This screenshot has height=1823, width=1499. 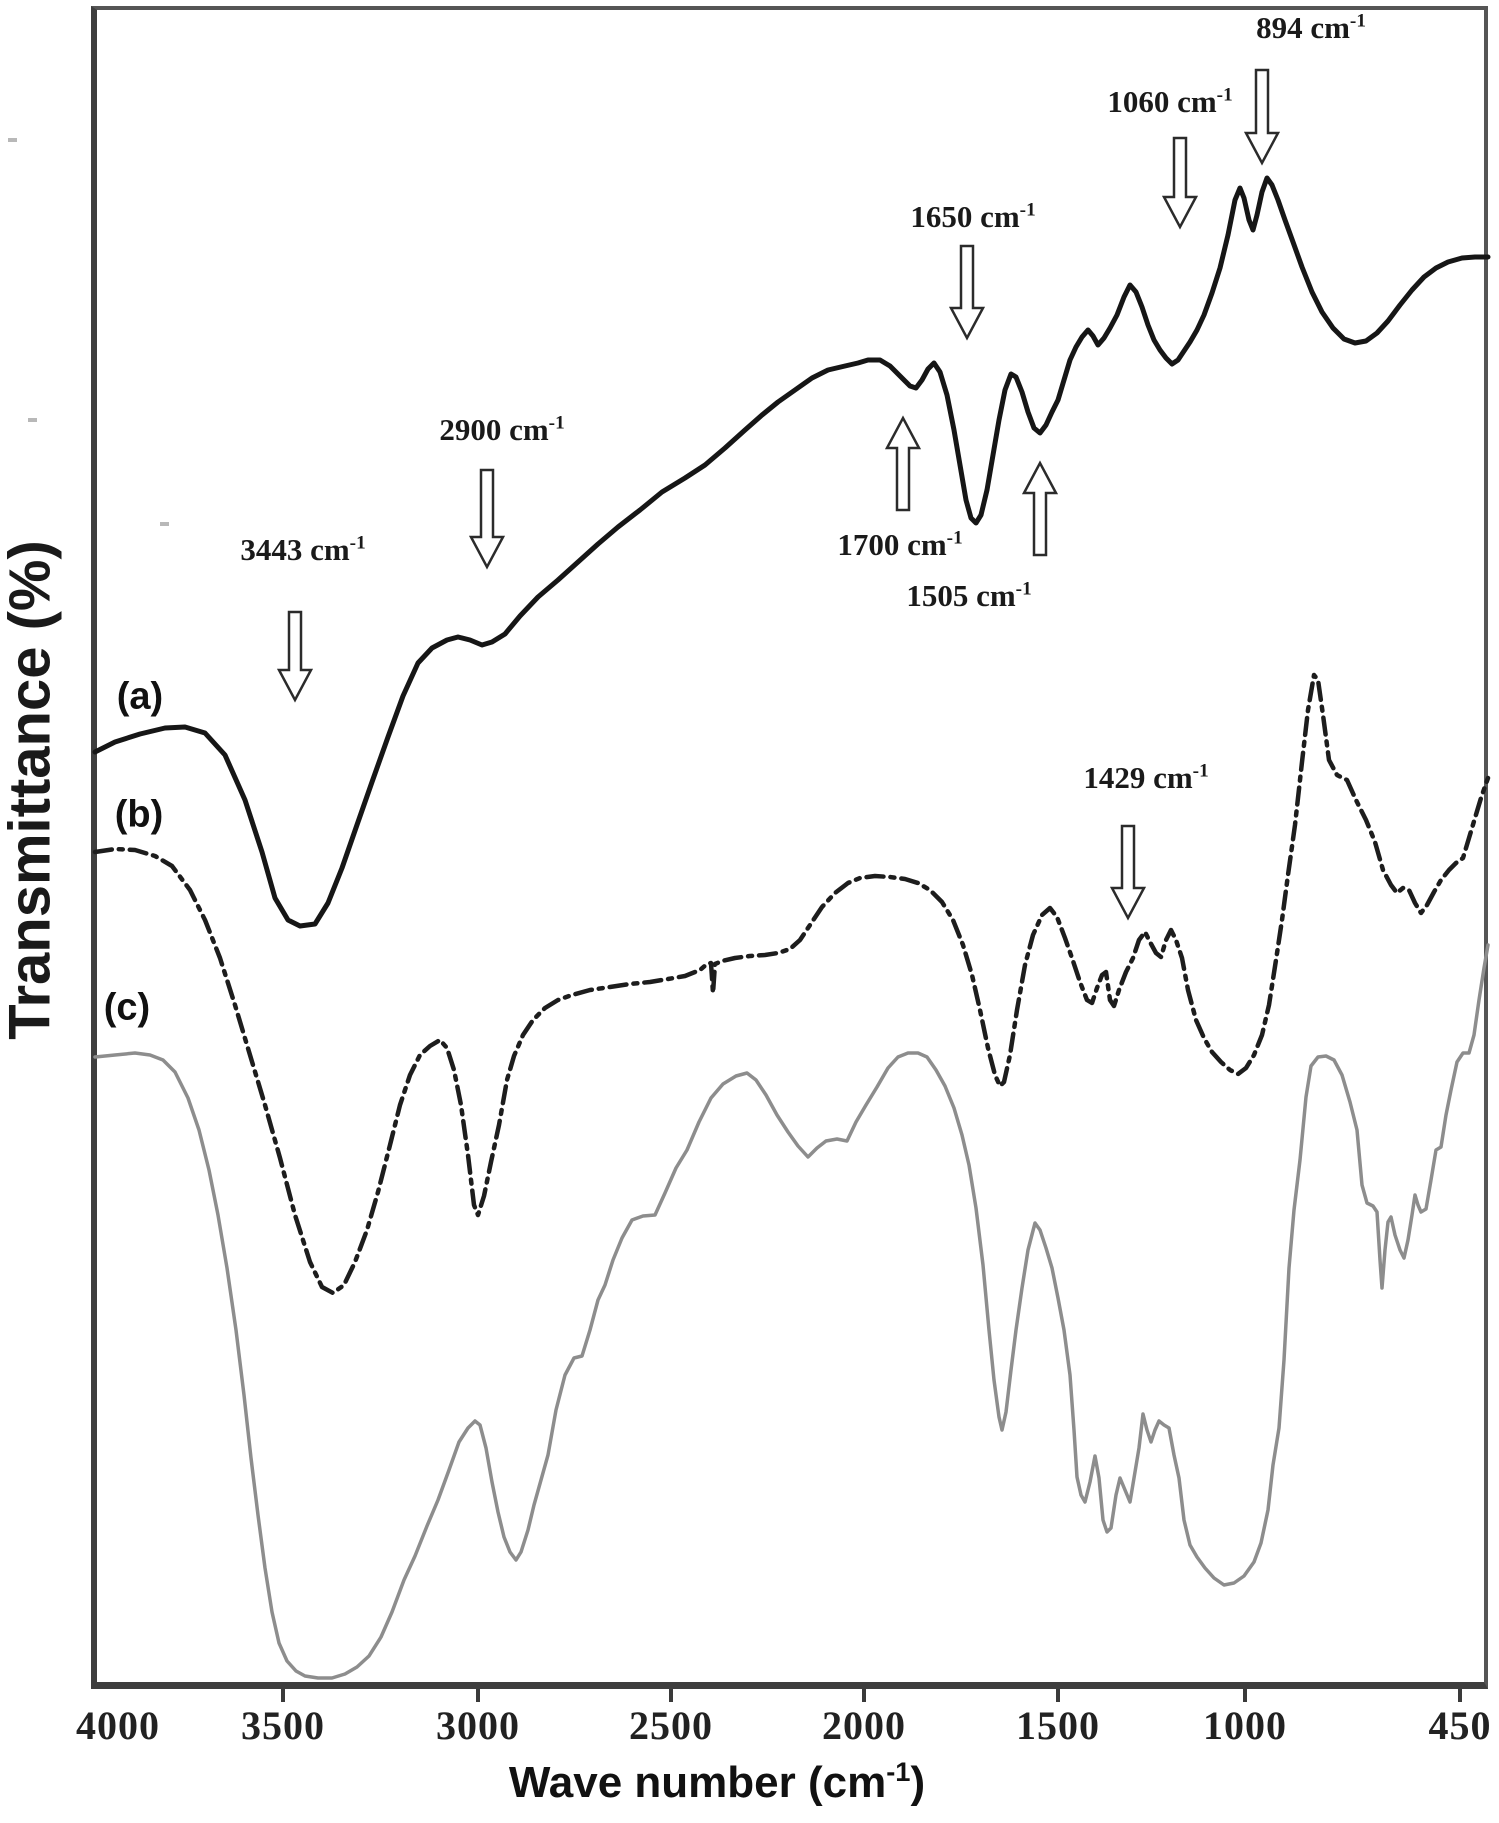 I want to click on annotation-label-1650: 1650 cm-1, so click(x=973, y=216).